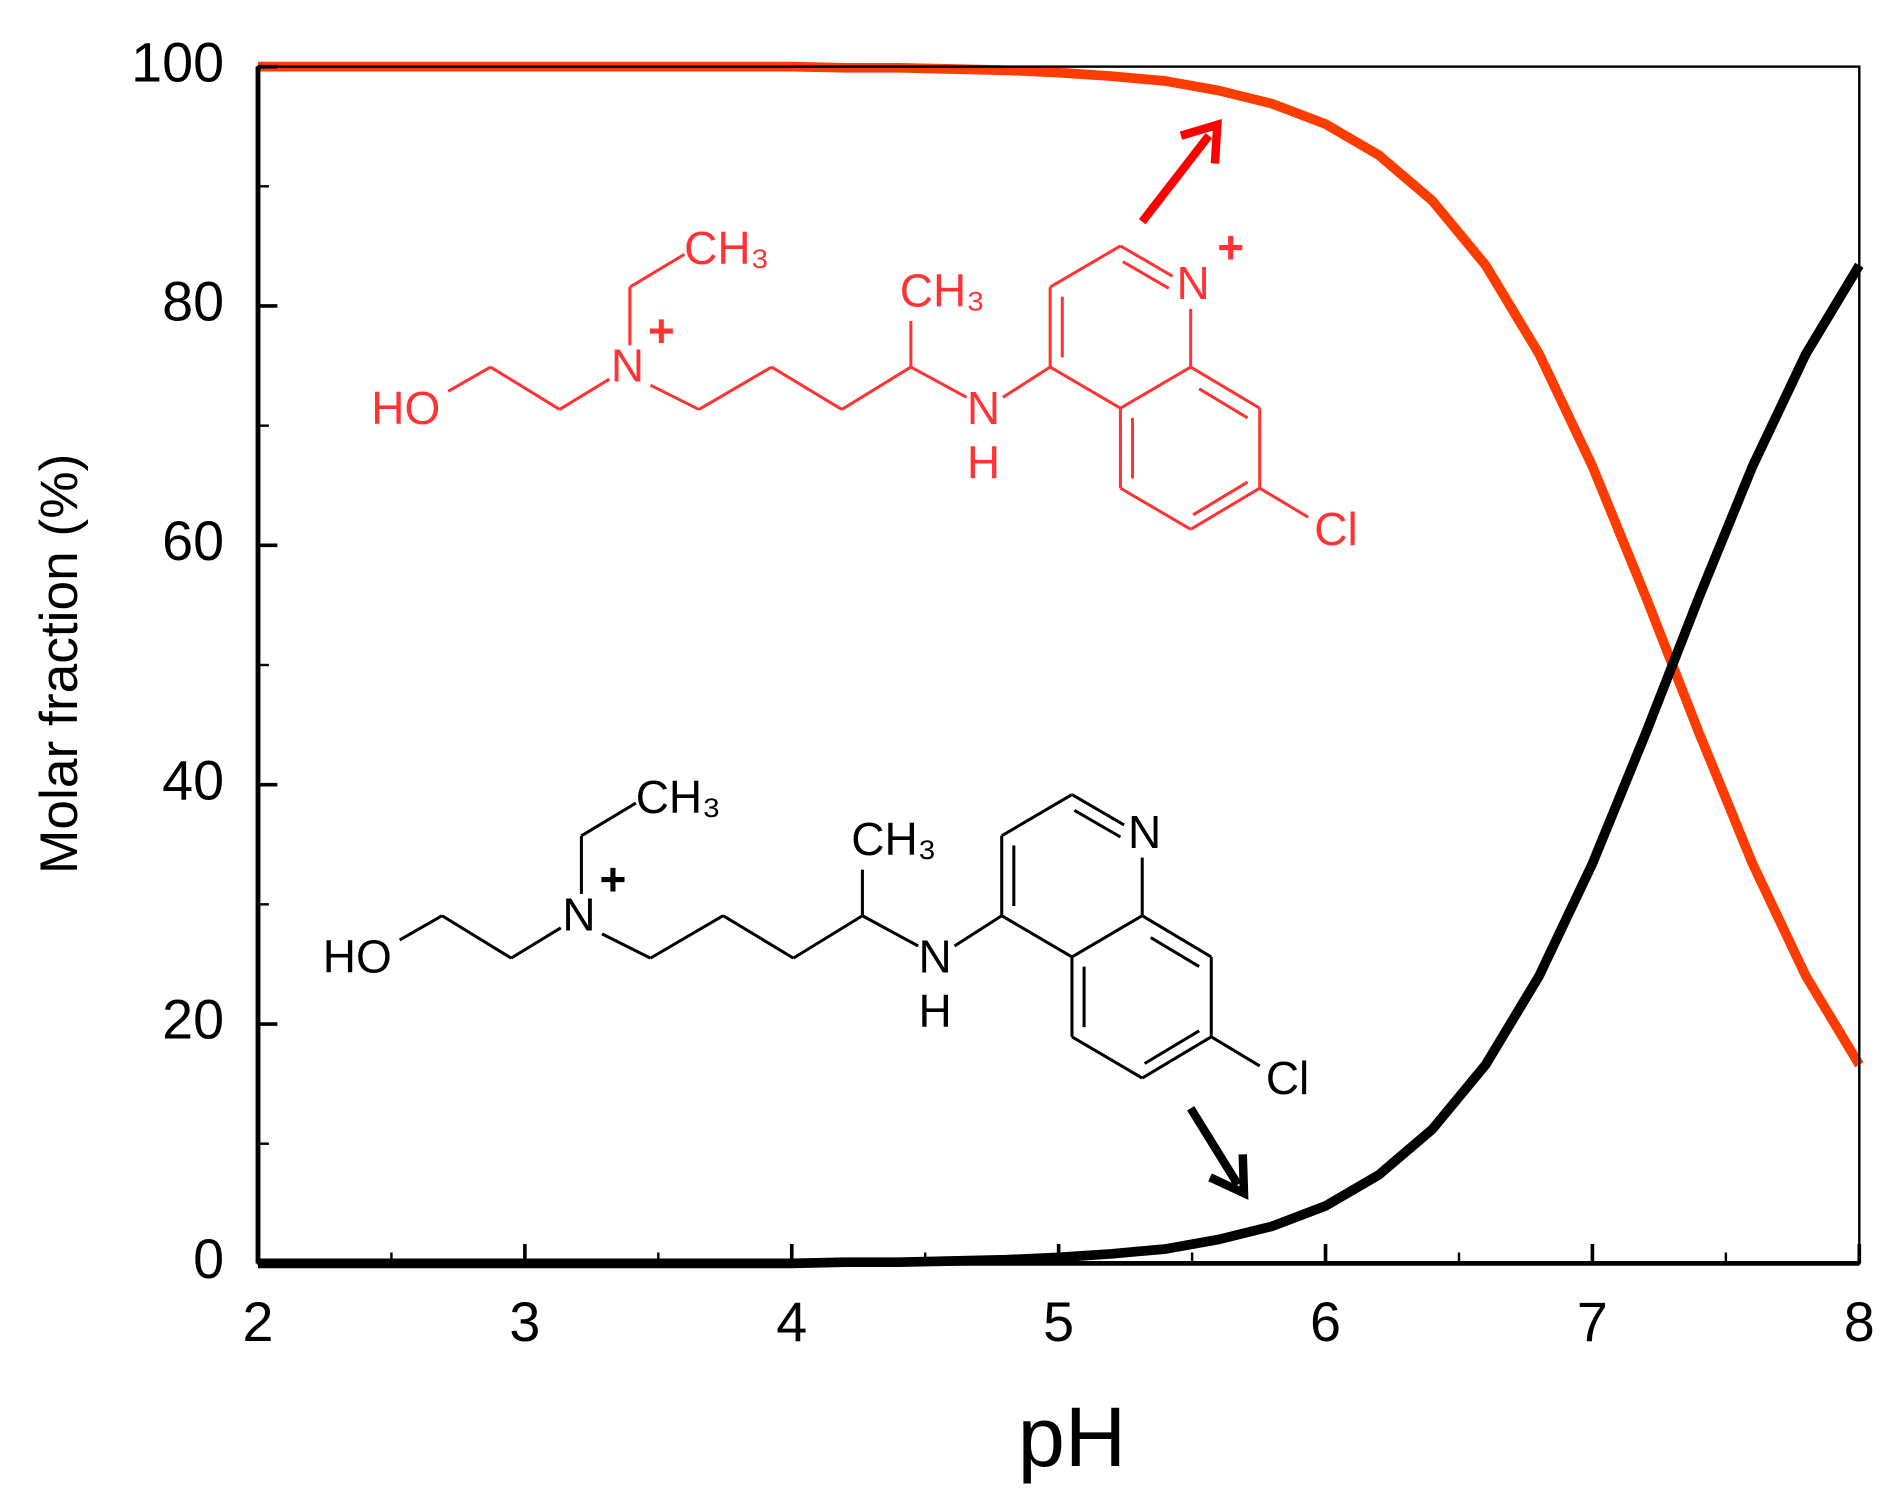 The width and height of the screenshot is (1892, 1502). What do you see at coordinates (193, 302) in the screenshot?
I see `y-tick-label: 80` at bounding box center [193, 302].